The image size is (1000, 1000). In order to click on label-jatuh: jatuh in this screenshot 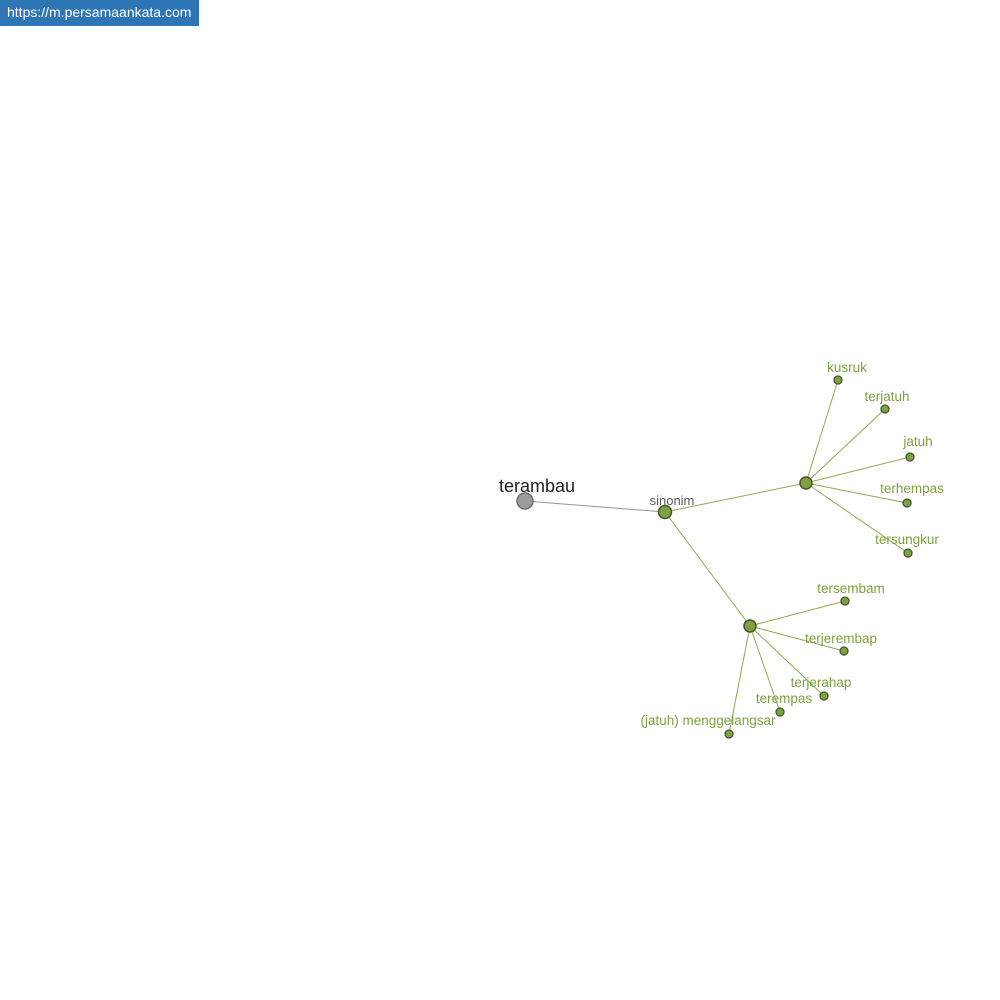, I will do `click(917, 441)`.